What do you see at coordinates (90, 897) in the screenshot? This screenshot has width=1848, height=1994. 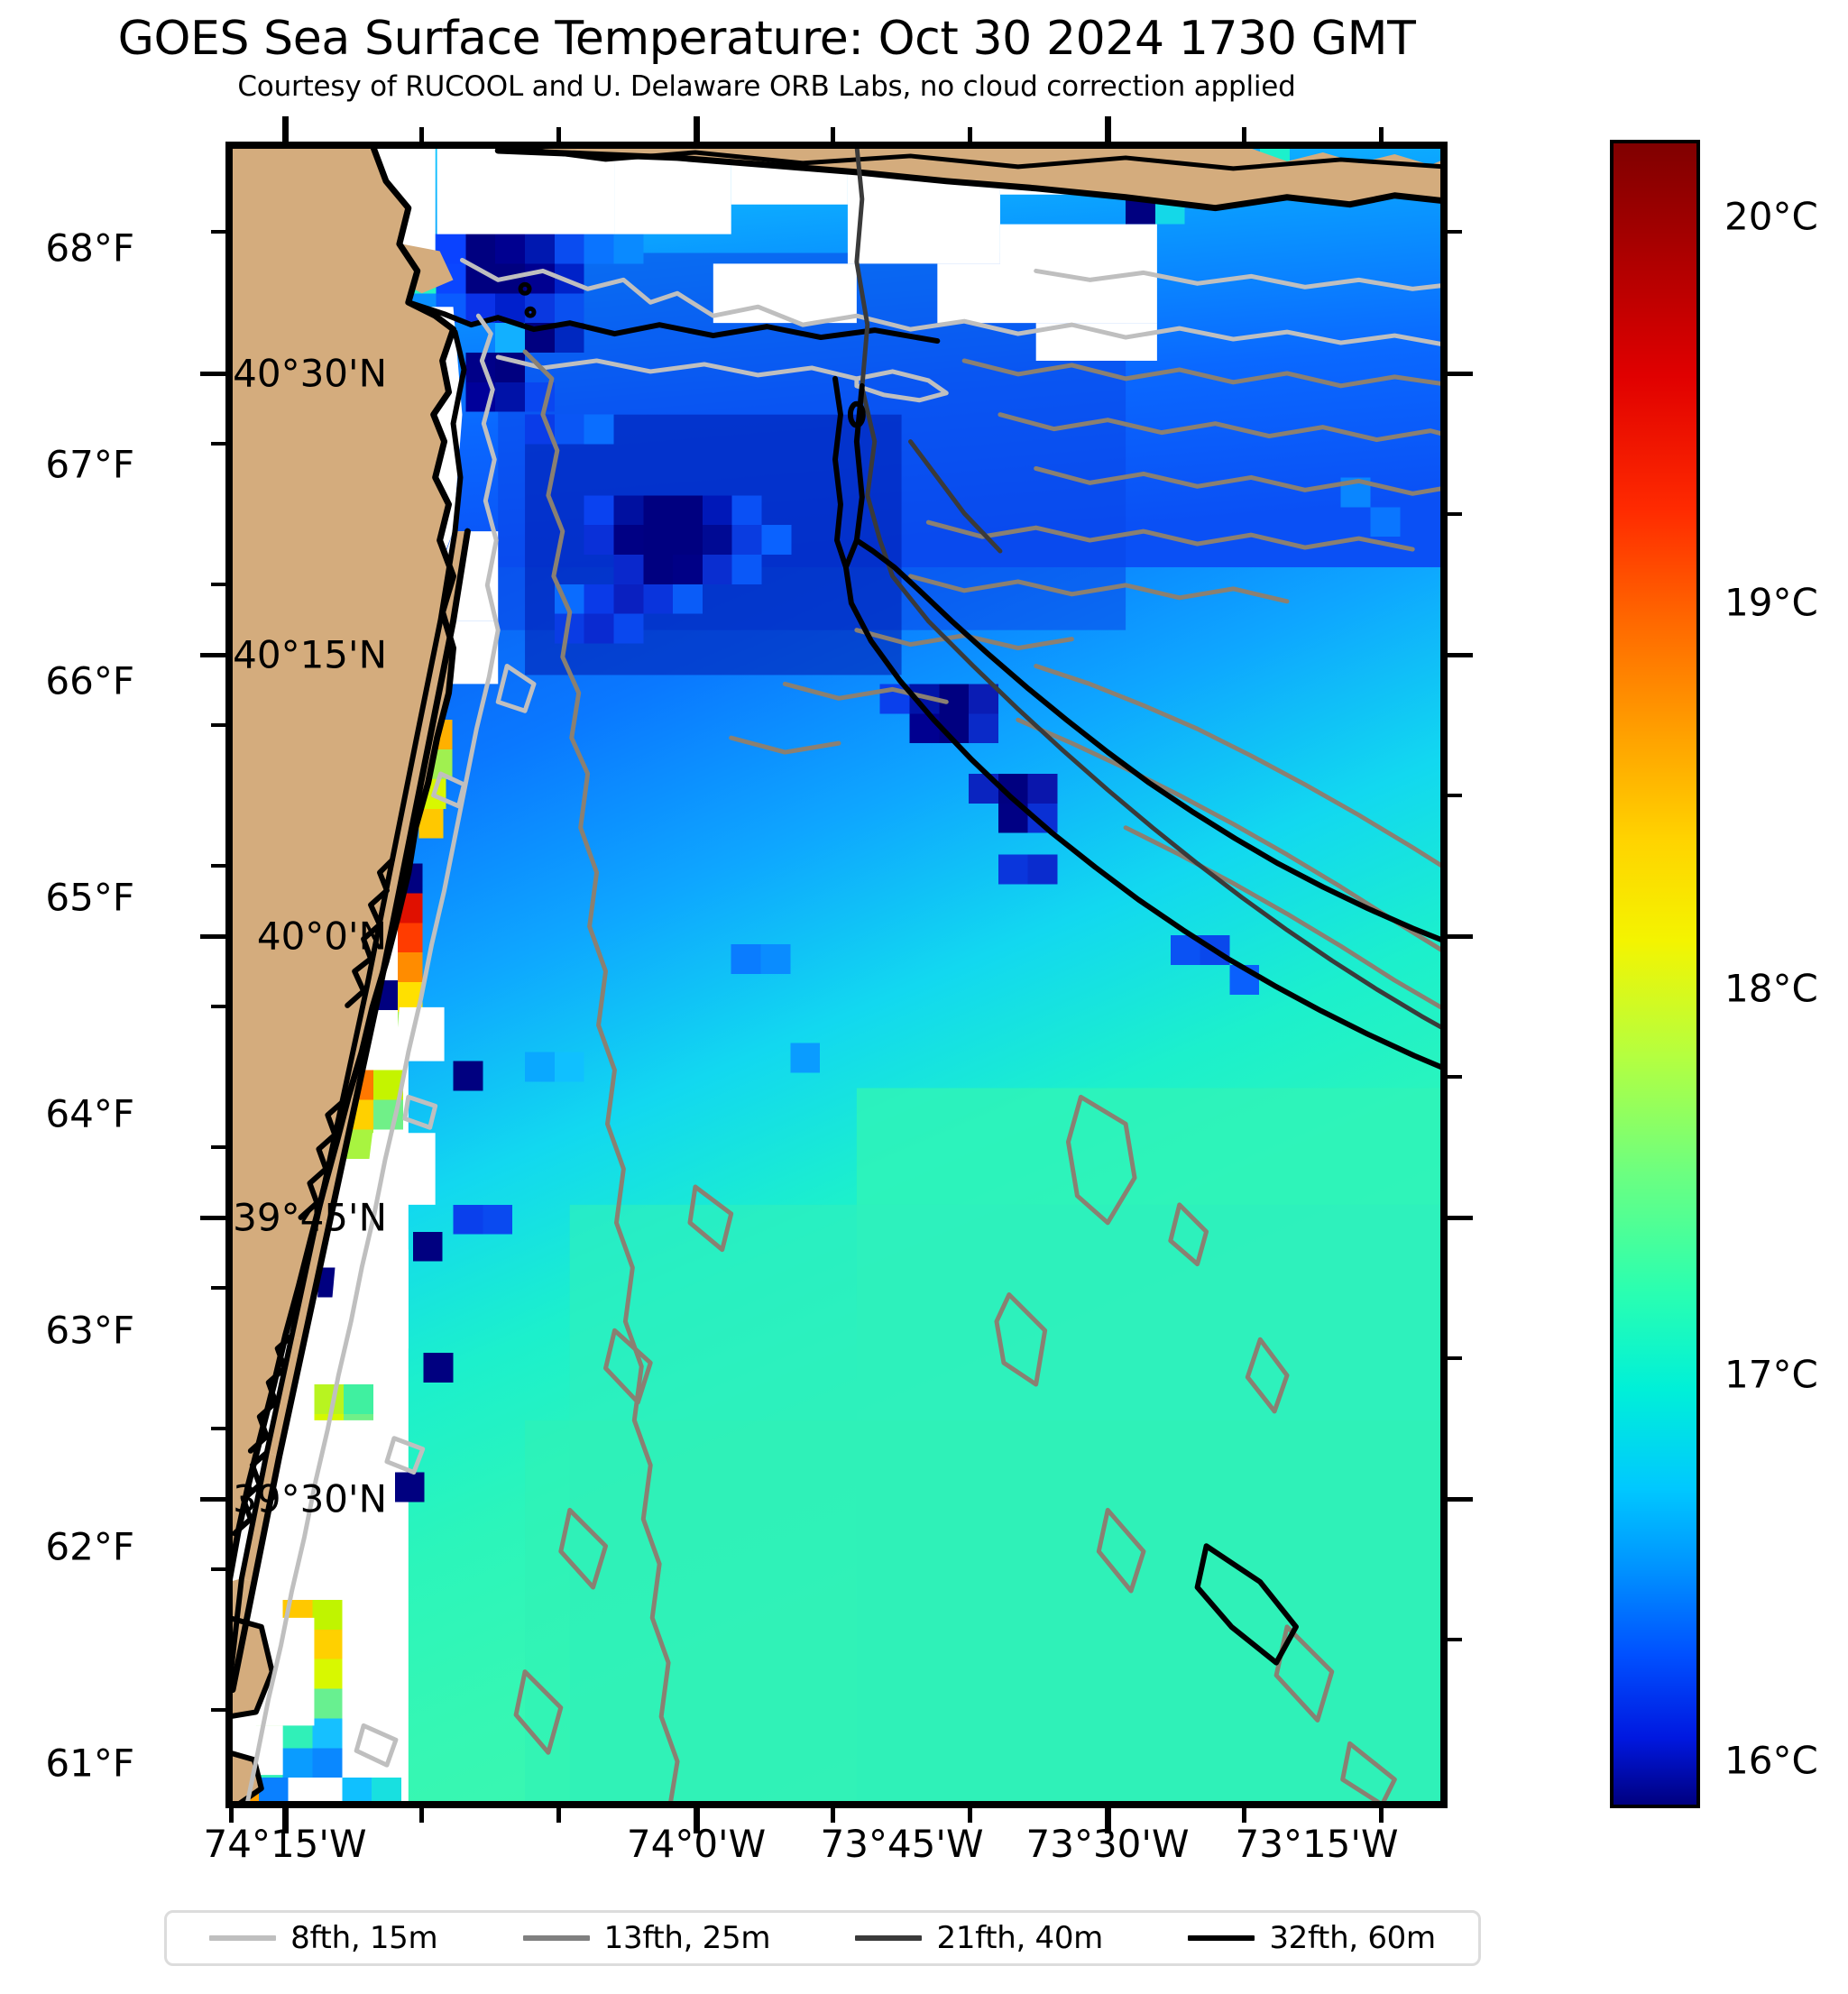 I see `cbar-label-f: 65°F` at bounding box center [90, 897].